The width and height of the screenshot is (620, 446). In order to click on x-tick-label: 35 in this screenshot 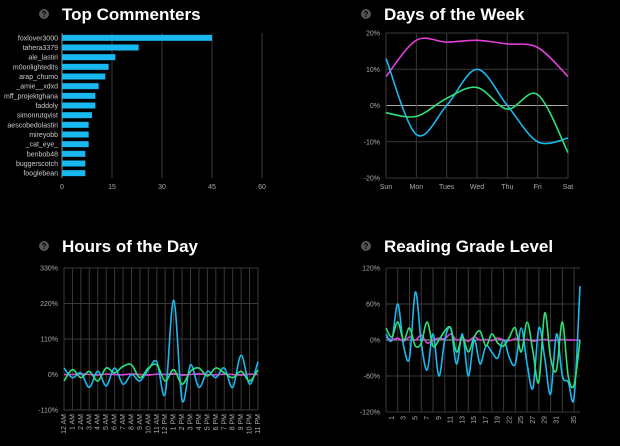, I will do `click(574, 420)`.